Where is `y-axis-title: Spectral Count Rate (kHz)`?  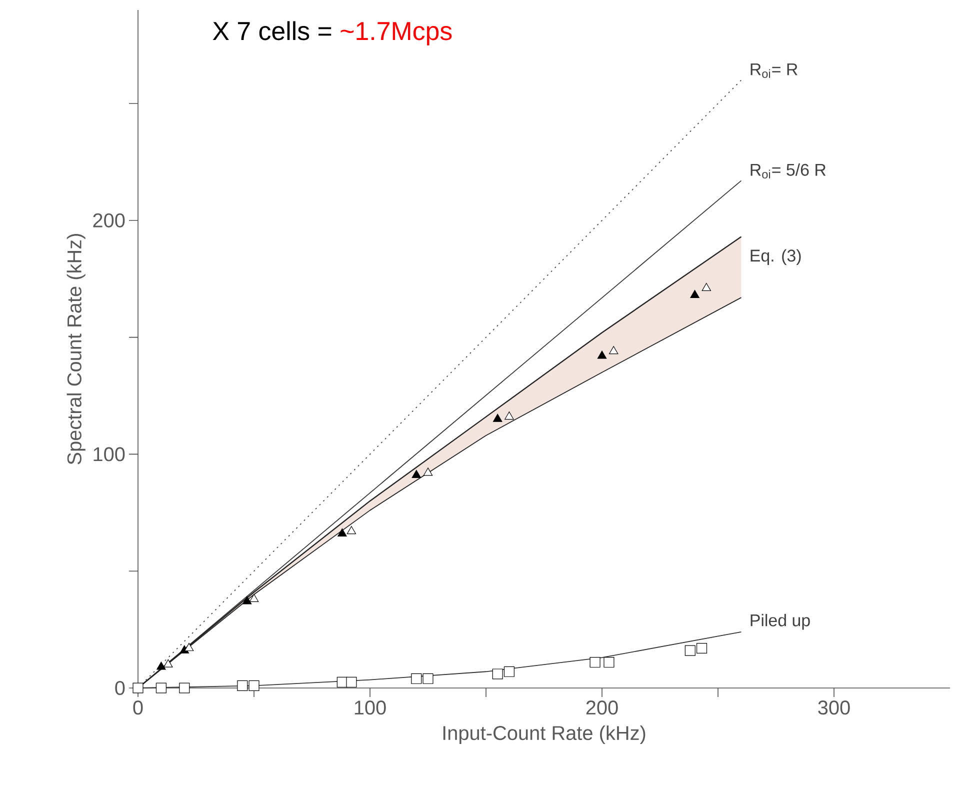
y-axis-title: Spectral Count Rate (kHz) is located at coordinates (76, 349).